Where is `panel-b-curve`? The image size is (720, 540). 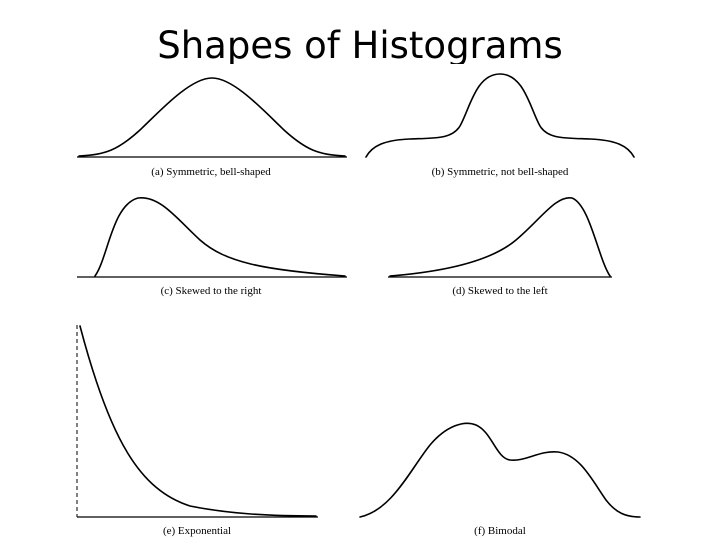
panel-b-curve is located at coordinates (500, 115).